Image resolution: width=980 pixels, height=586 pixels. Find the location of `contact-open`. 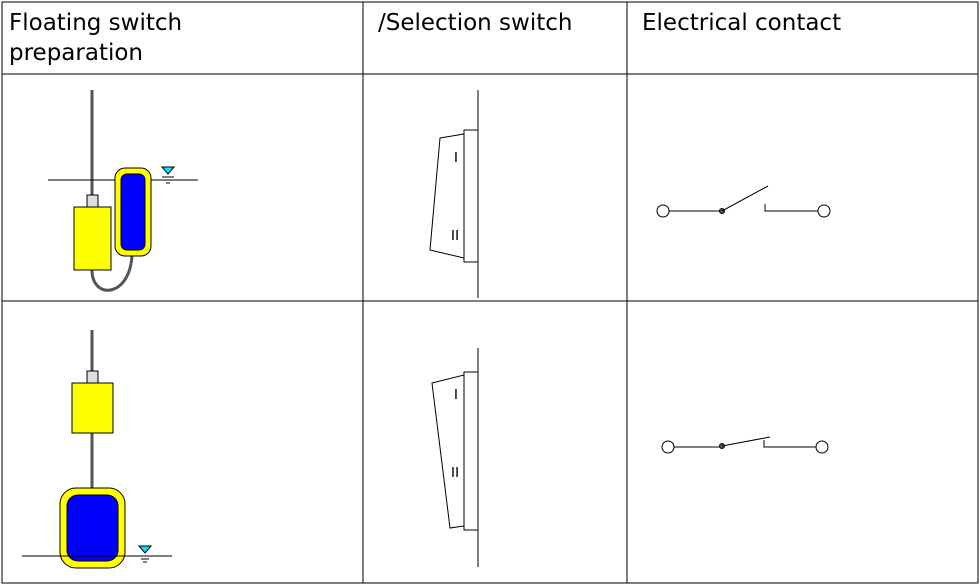

contact-open is located at coordinates (743, 201).